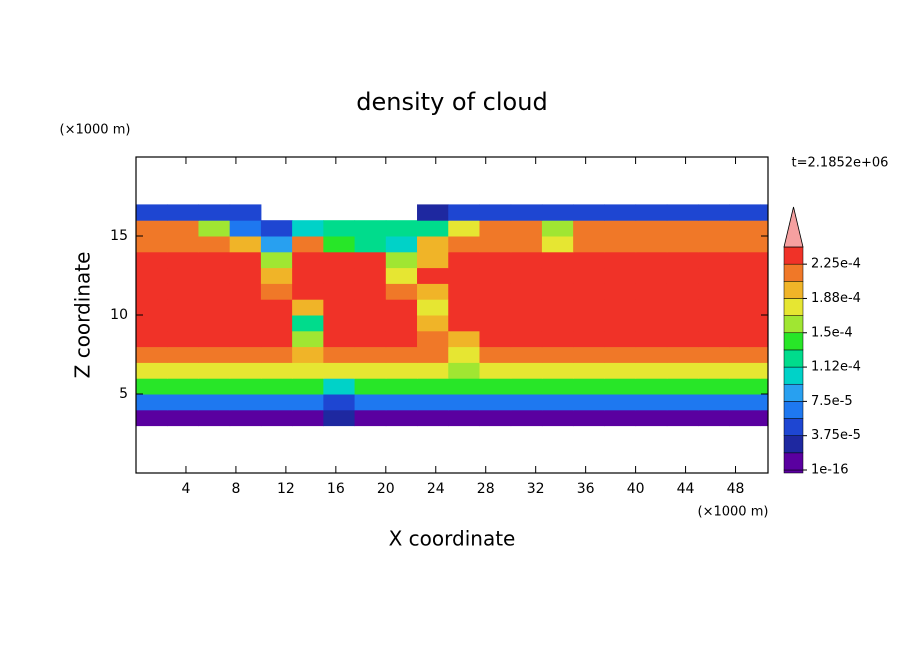 This screenshot has height=654, width=904. What do you see at coordinates (586, 489) in the screenshot?
I see `x-tick-label: 36` at bounding box center [586, 489].